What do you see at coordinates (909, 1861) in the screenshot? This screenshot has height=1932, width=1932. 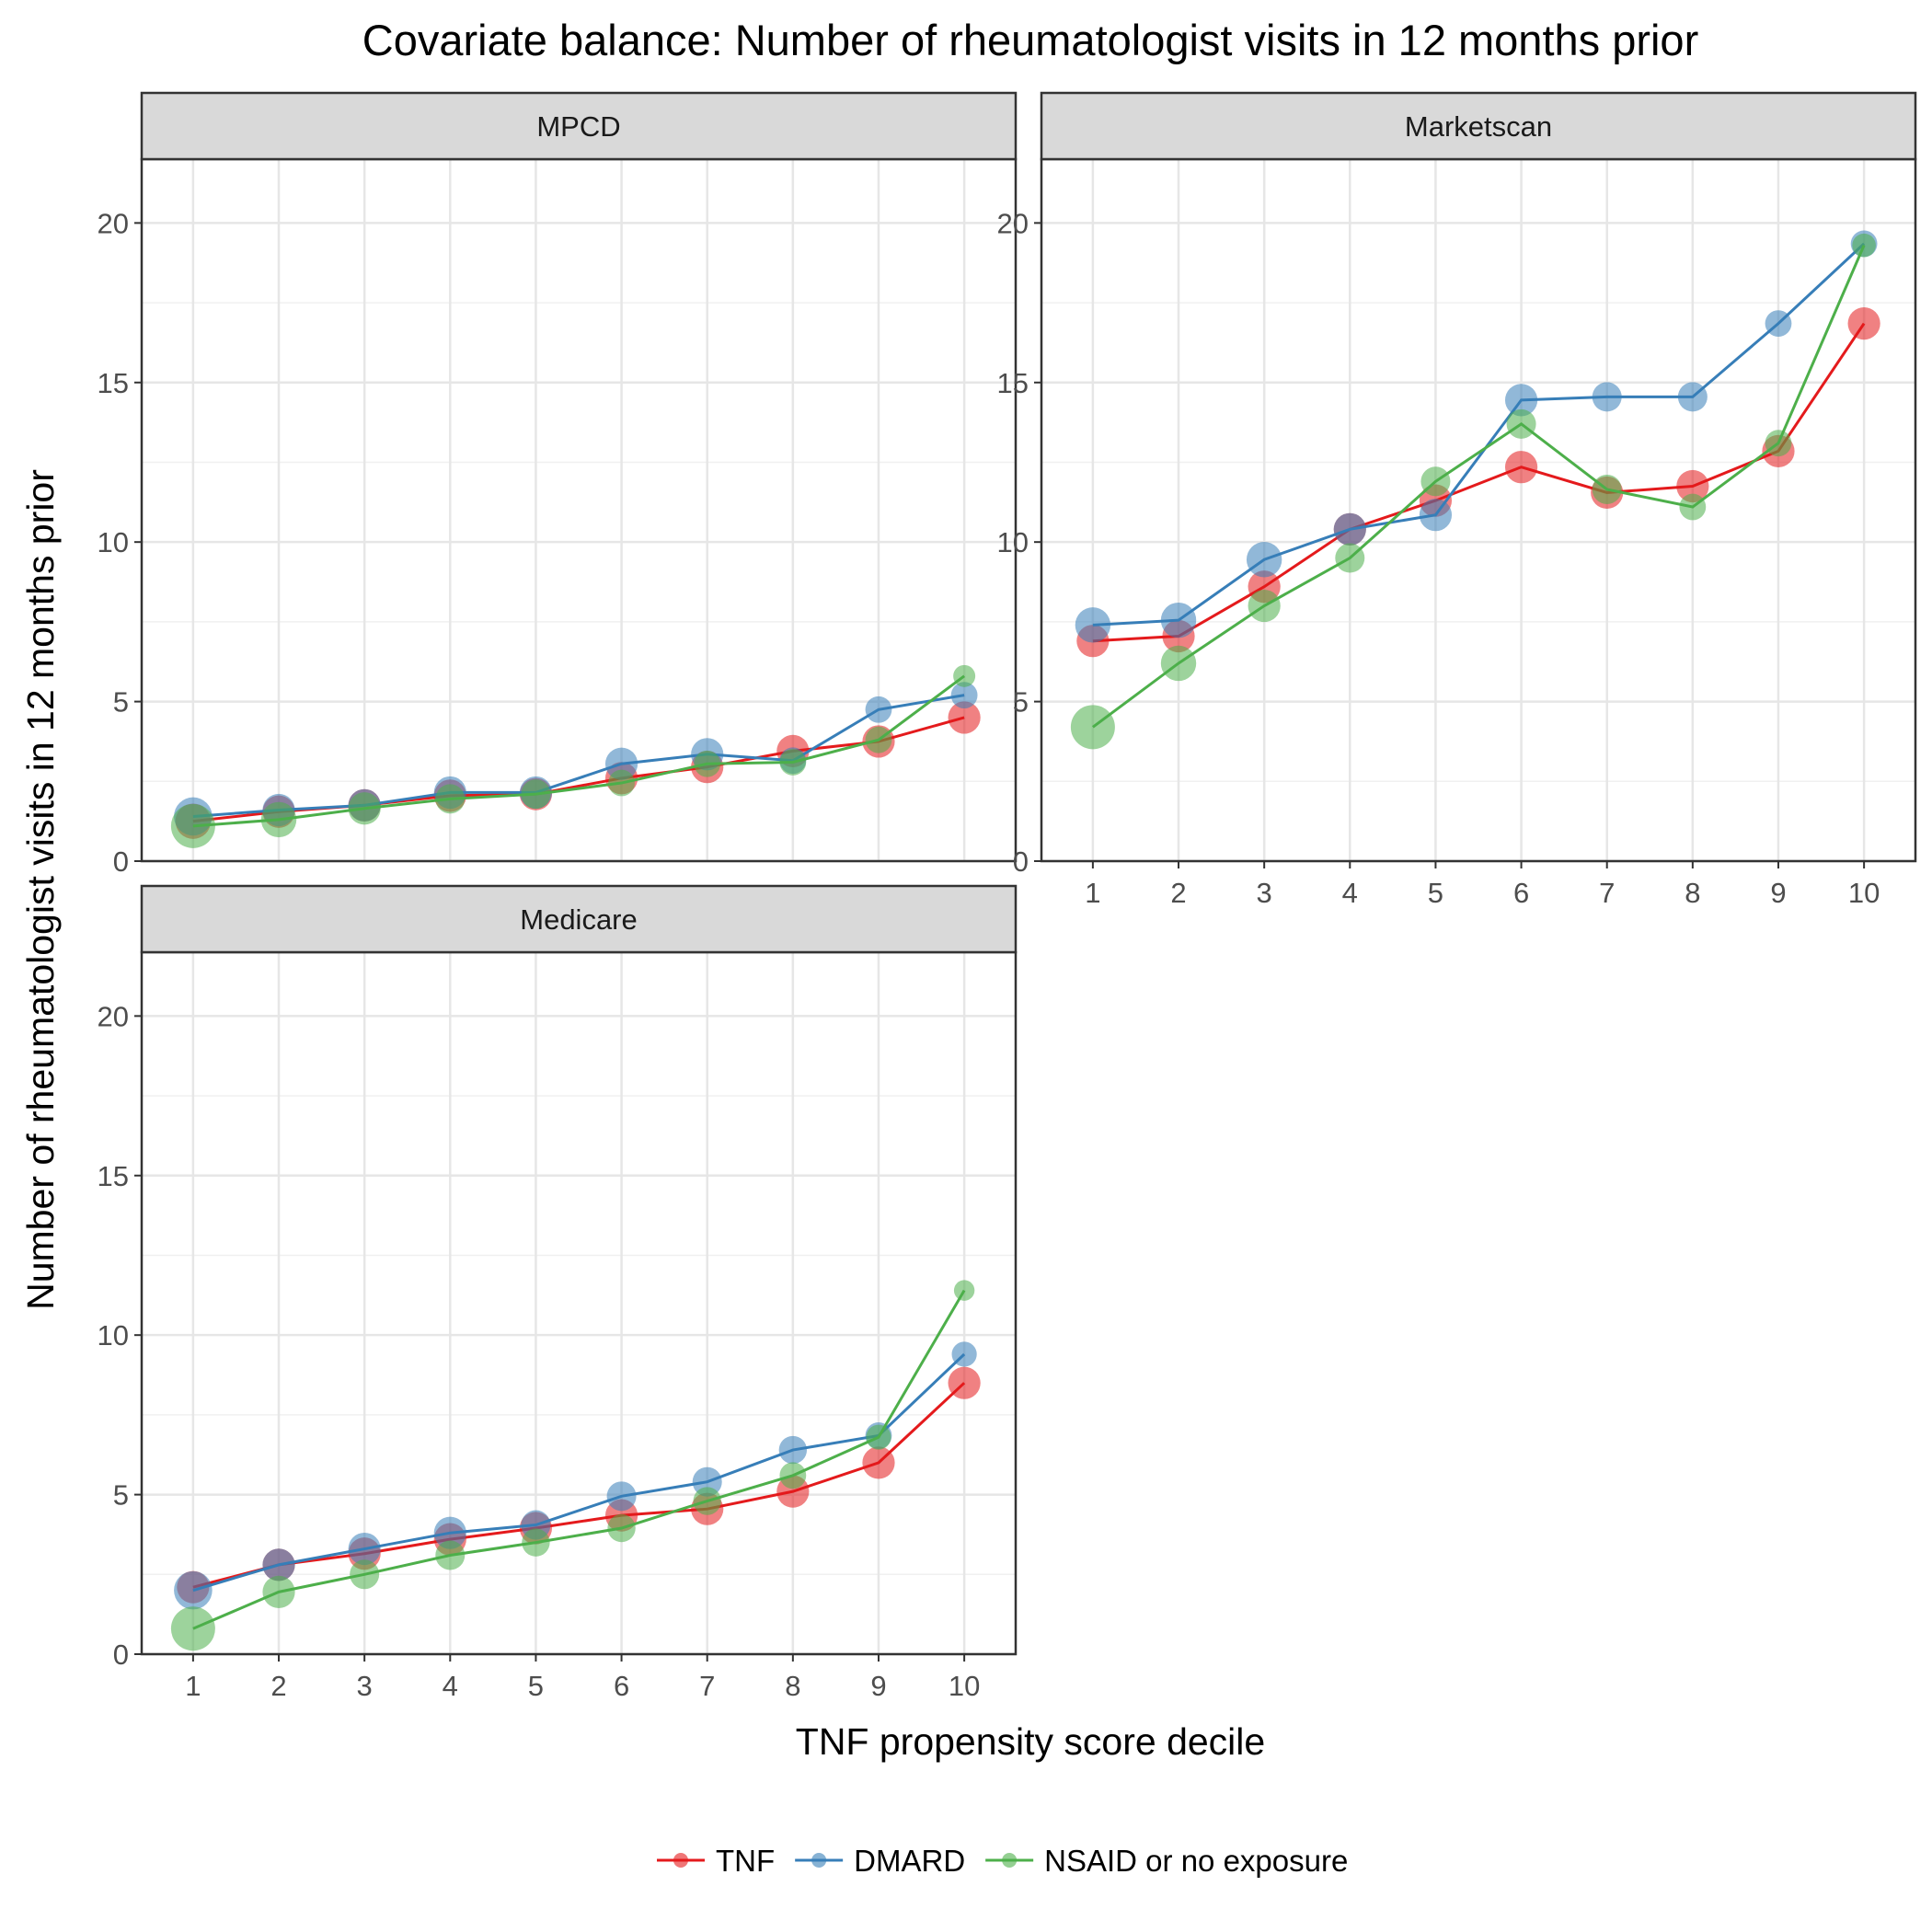 I see `legend-label: DMARD` at bounding box center [909, 1861].